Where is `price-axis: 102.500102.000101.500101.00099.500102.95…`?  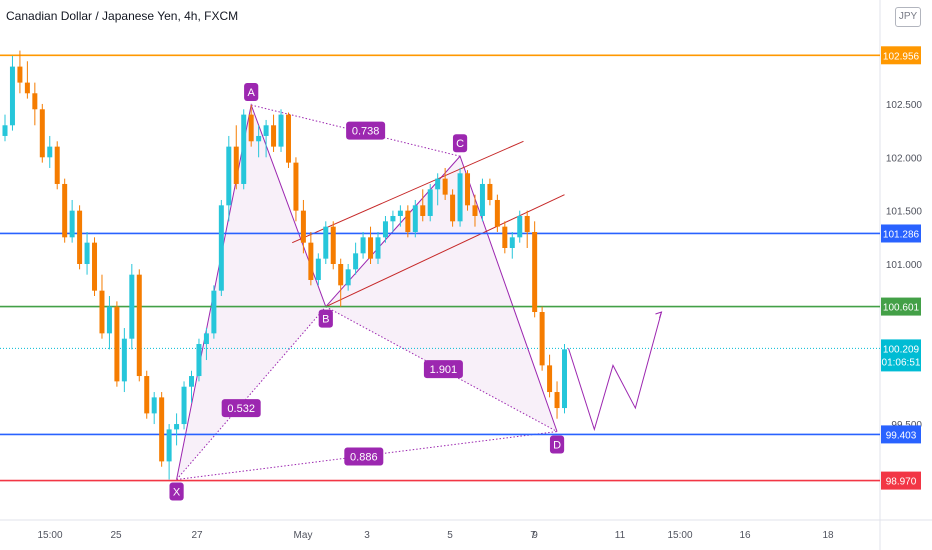 price-axis: 102.500102.000101.500101.00099.500102.95… is located at coordinates (902, 268).